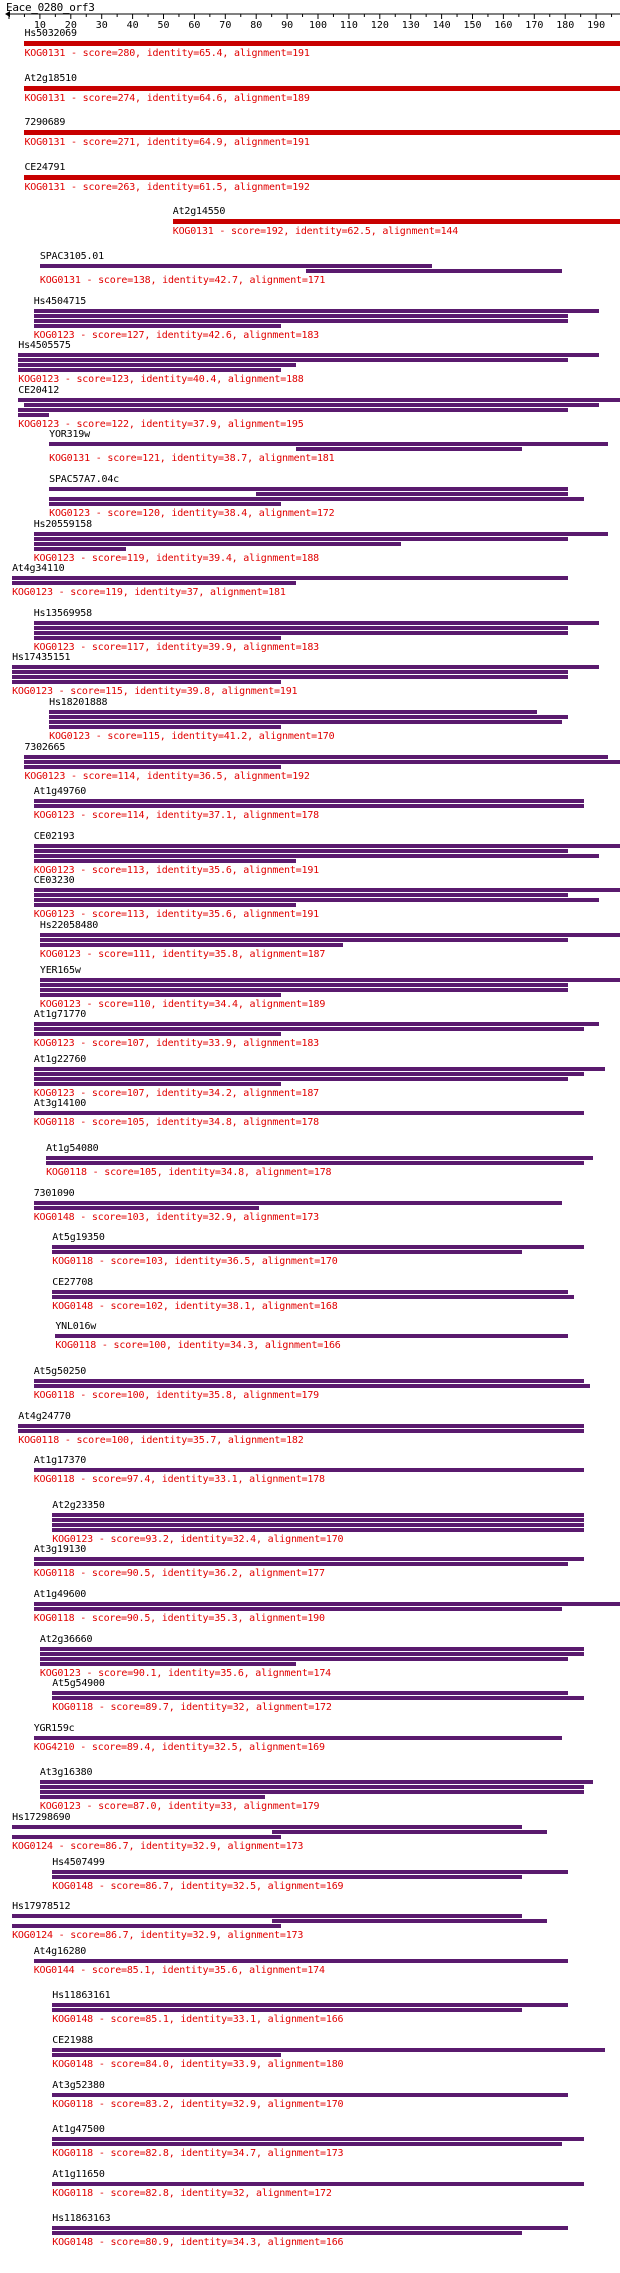 This screenshot has width=620, height=2273. What do you see at coordinates (72, 2040) in the screenshot?
I see `hit-name: CE21988` at bounding box center [72, 2040].